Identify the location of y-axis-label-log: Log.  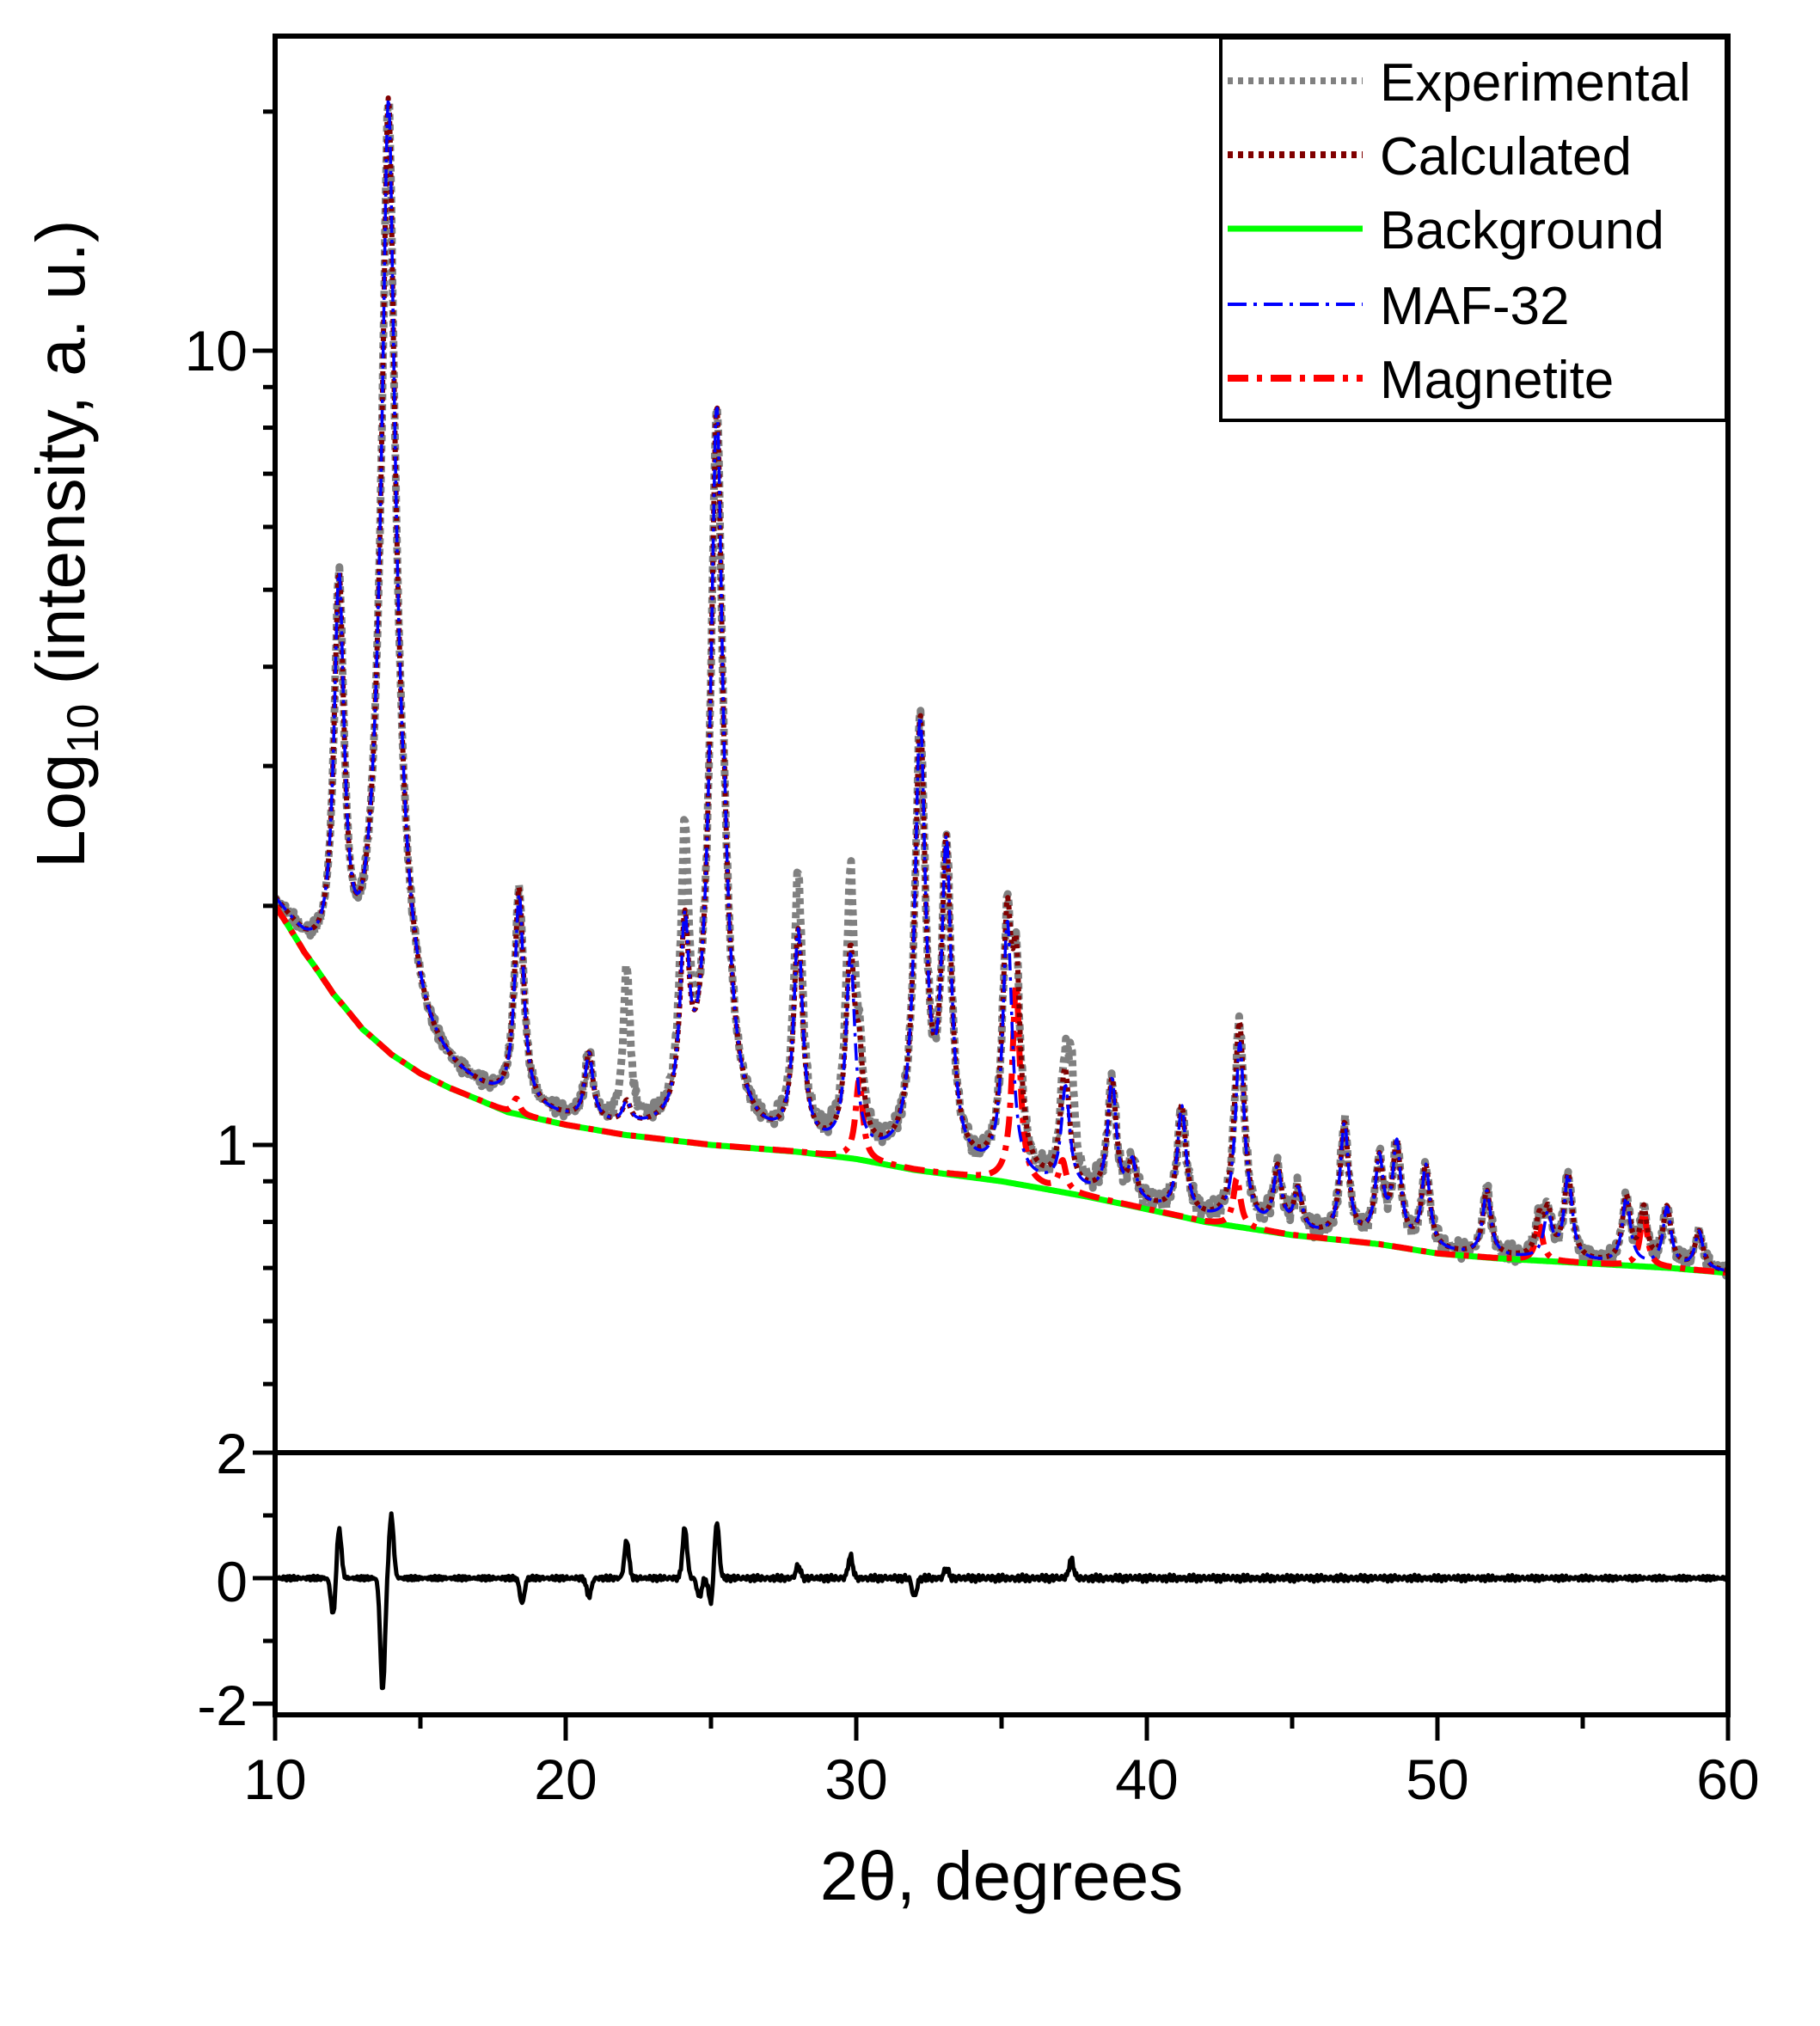
(60, 811).